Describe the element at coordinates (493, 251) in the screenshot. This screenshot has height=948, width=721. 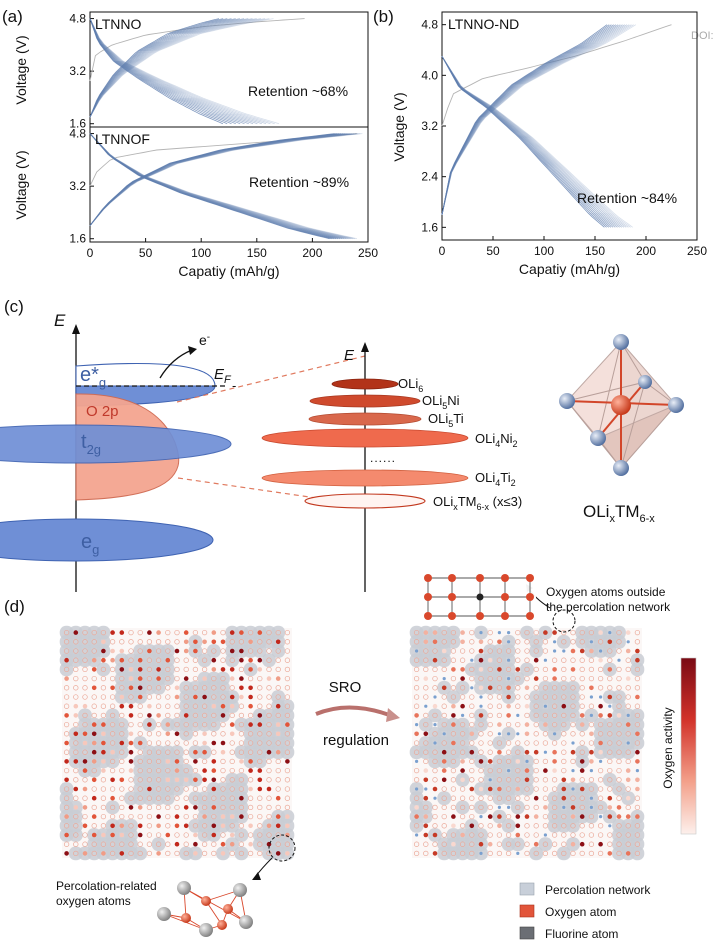
I see `x-tick-label: 50` at that location.